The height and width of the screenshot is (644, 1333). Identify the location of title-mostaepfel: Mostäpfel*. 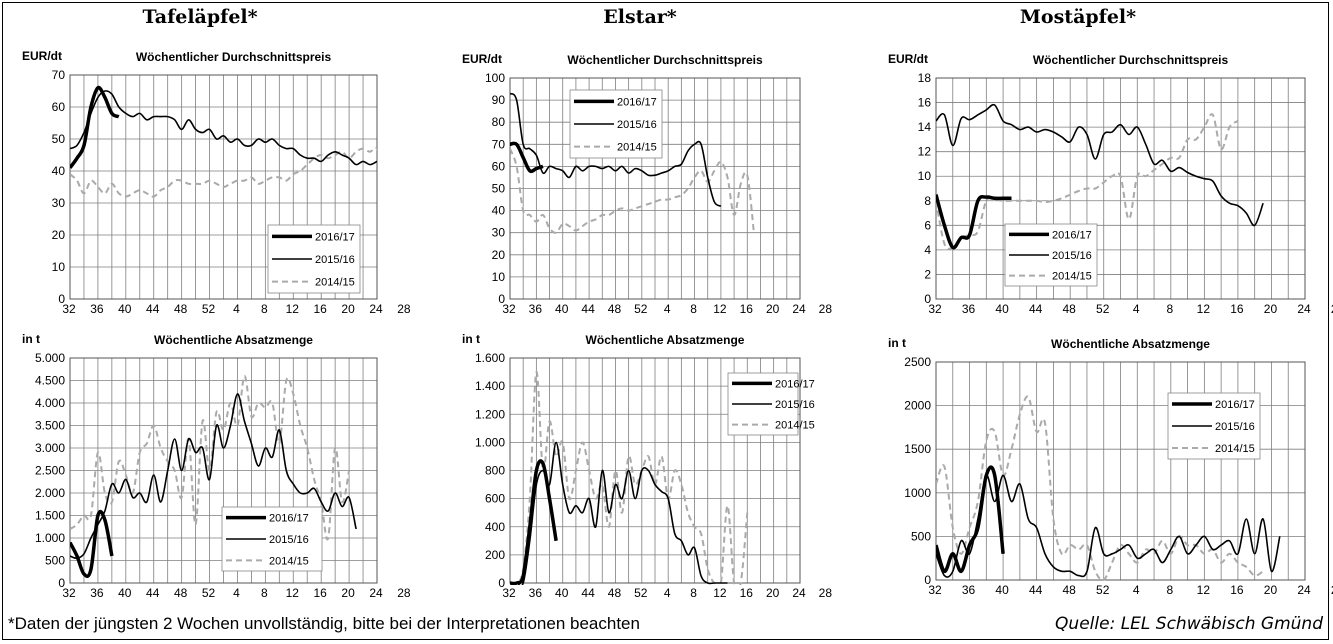
(1078, 17).